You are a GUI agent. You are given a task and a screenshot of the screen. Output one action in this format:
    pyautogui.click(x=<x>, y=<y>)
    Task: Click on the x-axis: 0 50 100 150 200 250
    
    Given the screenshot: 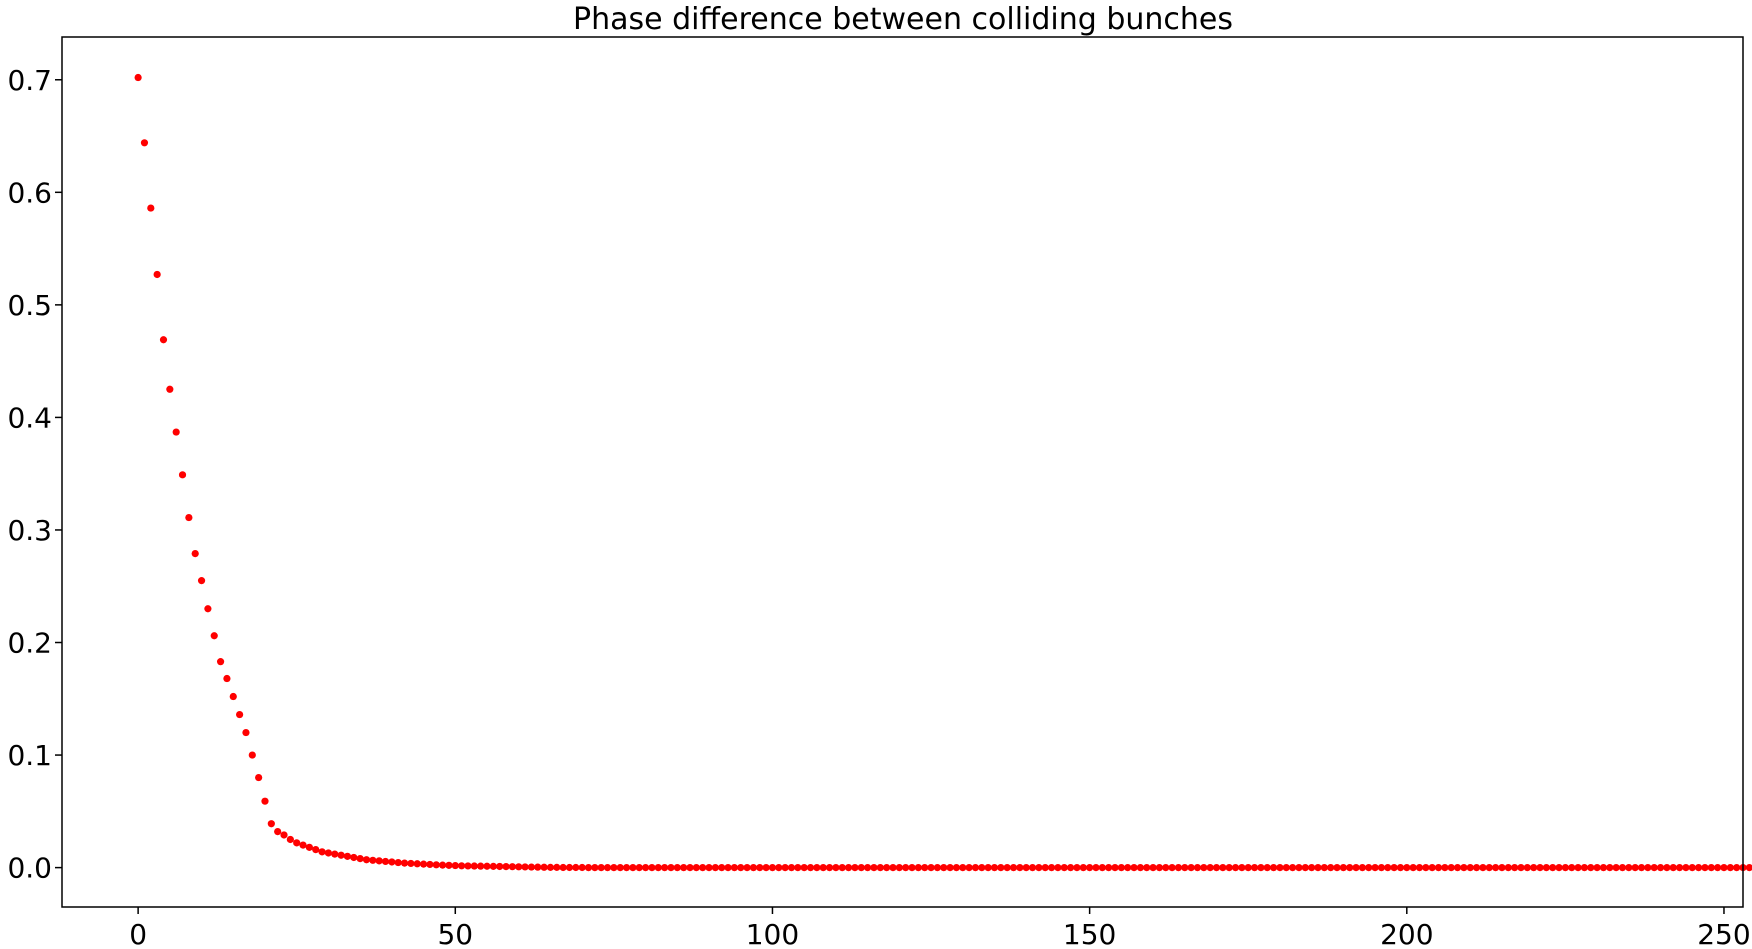 What is the action you would take?
    pyautogui.click(x=940, y=928)
    